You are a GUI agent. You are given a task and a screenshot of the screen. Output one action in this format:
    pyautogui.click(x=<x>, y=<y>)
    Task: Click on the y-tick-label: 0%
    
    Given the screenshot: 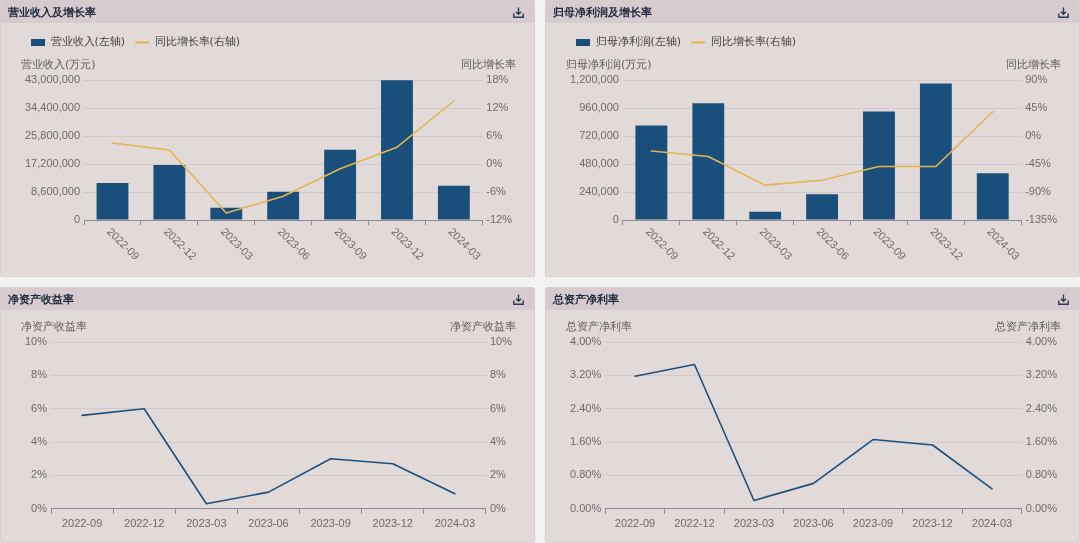 What is the action you would take?
    pyautogui.click(x=39, y=507)
    